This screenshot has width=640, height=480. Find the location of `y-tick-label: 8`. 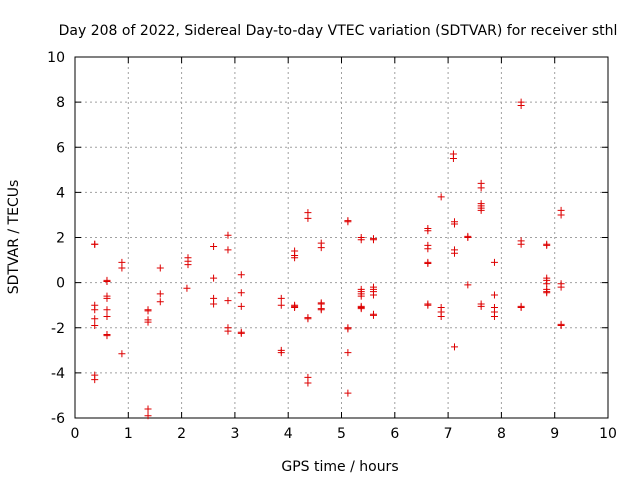

y-tick-label: 8 is located at coordinates (60, 103).